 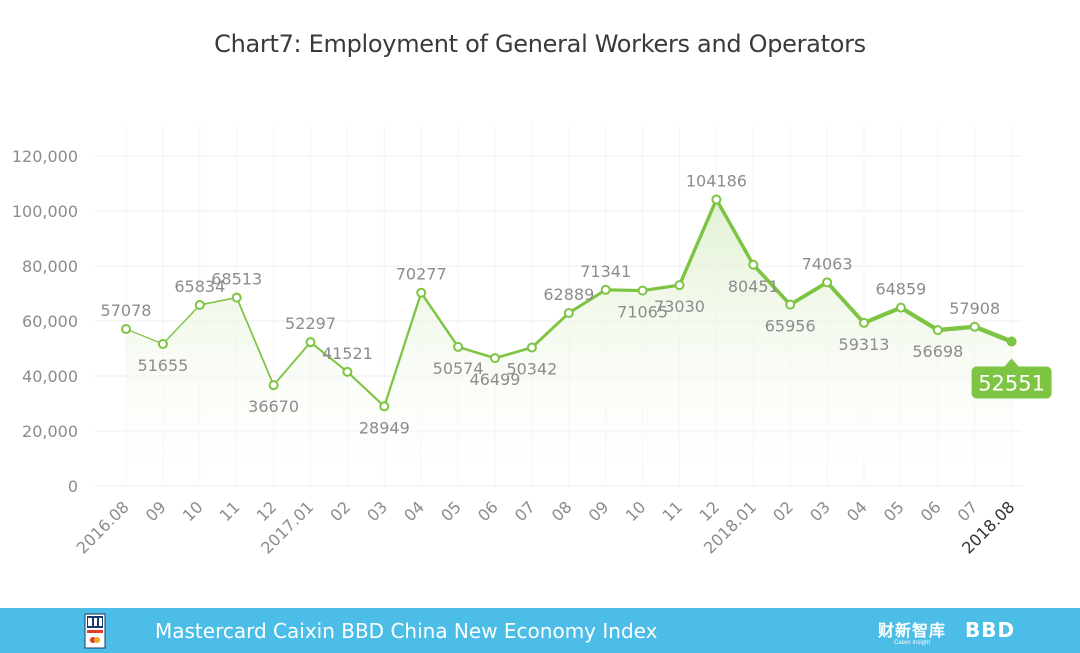 I want to click on data-label: 56698, so click(x=937, y=351).